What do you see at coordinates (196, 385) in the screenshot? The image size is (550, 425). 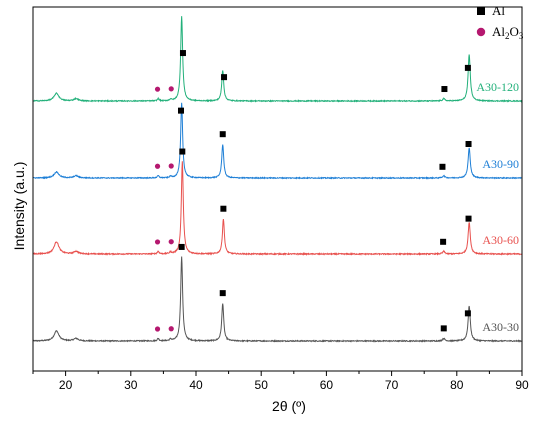 I see `x-tick-label: 40` at bounding box center [196, 385].